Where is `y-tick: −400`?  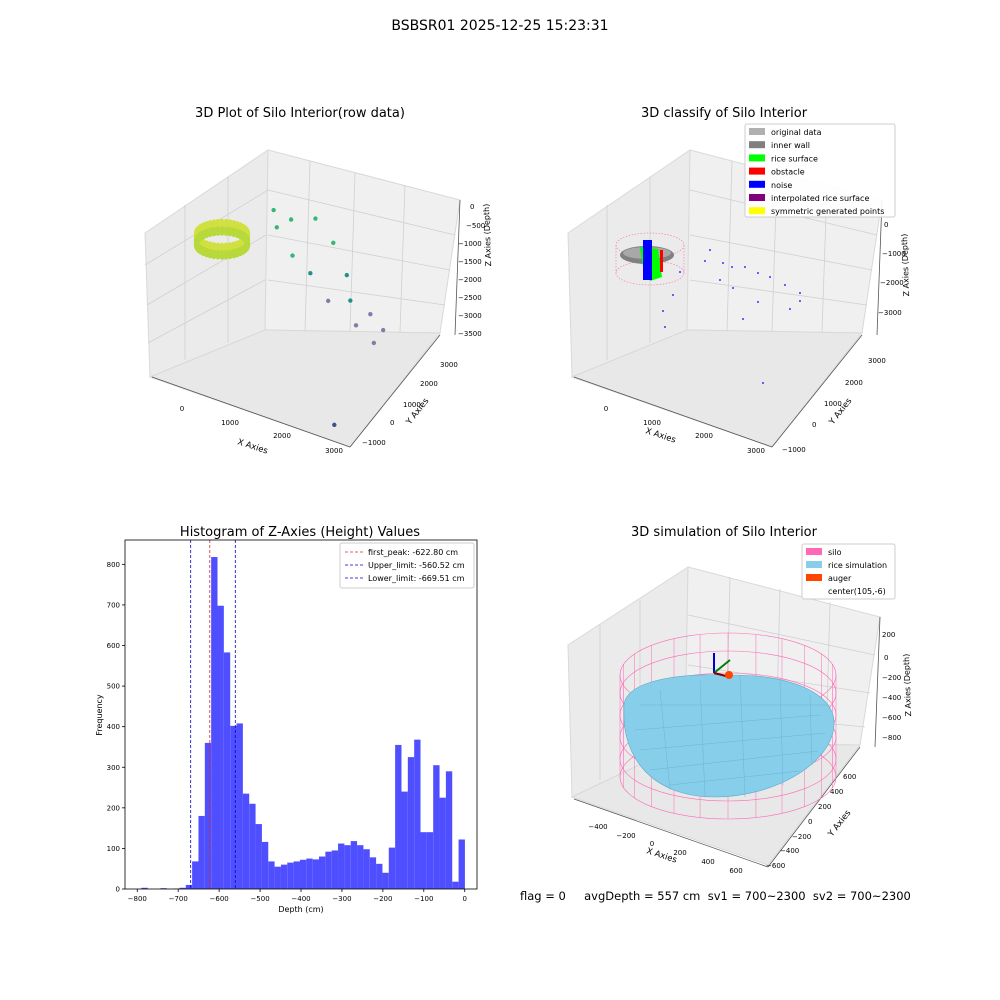 y-tick: −400 is located at coordinates (789, 851).